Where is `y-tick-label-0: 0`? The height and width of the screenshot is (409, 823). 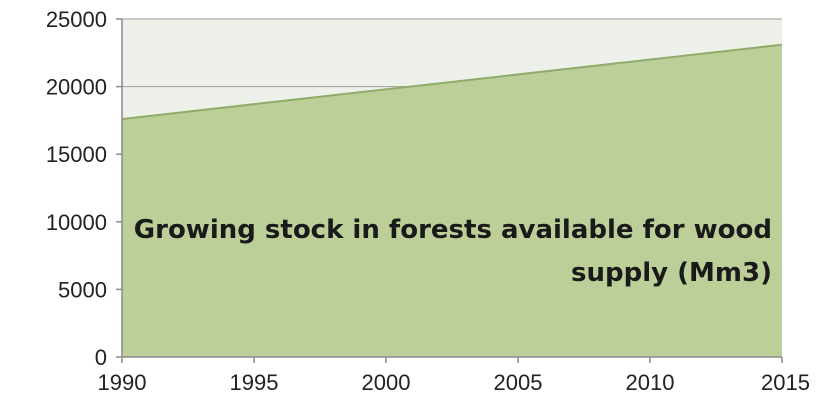 y-tick-label-0: 0 is located at coordinates (101, 357).